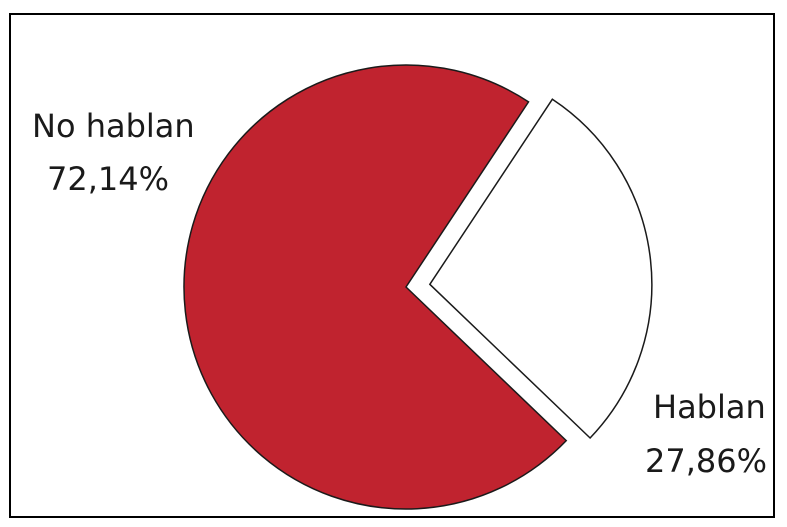  What do you see at coordinates (113, 126) in the screenshot?
I see `label-no-hablan-name: No hablan` at bounding box center [113, 126].